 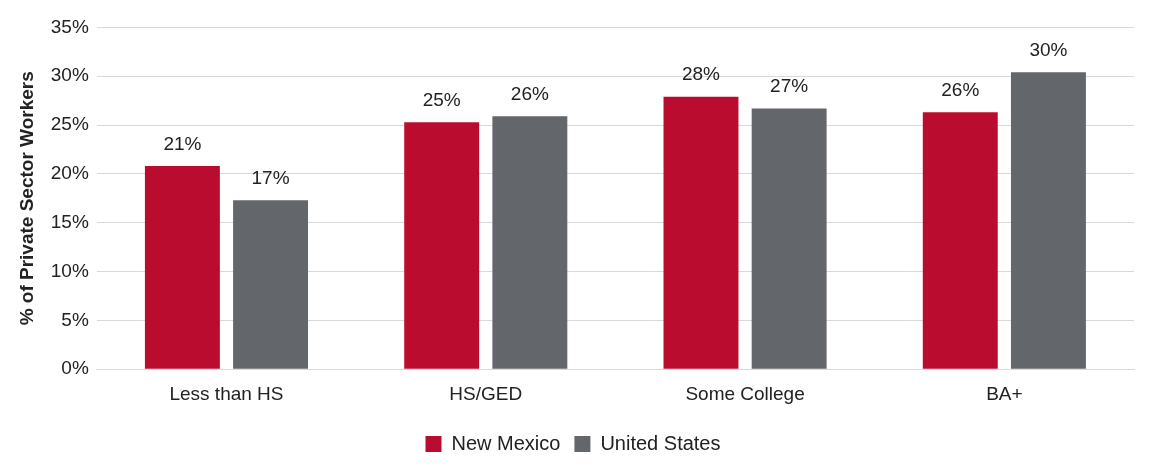 What do you see at coordinates (182, 143) in the screenshot?
I see `data-label: 21%` at bounding box center [182, 143].